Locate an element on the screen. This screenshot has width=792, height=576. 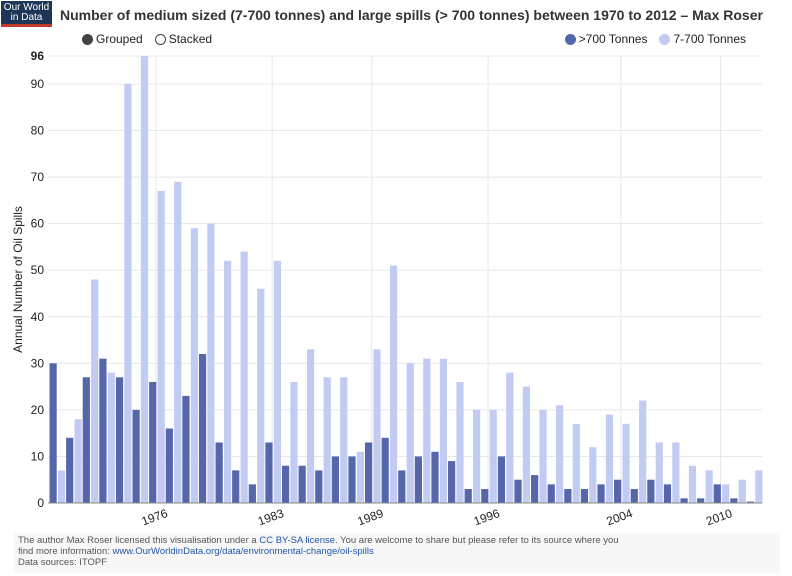
x-tick-label: 1989 is located at coordinates (370, 517).